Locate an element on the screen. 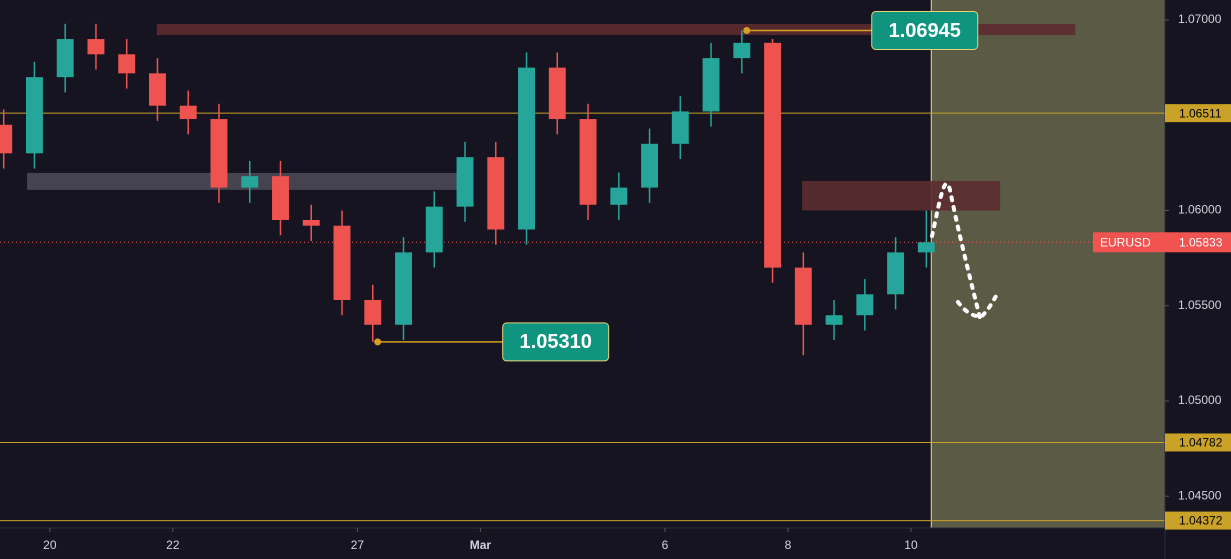  price-line-label: 1.06511 is located at coordinates (1200, 113).